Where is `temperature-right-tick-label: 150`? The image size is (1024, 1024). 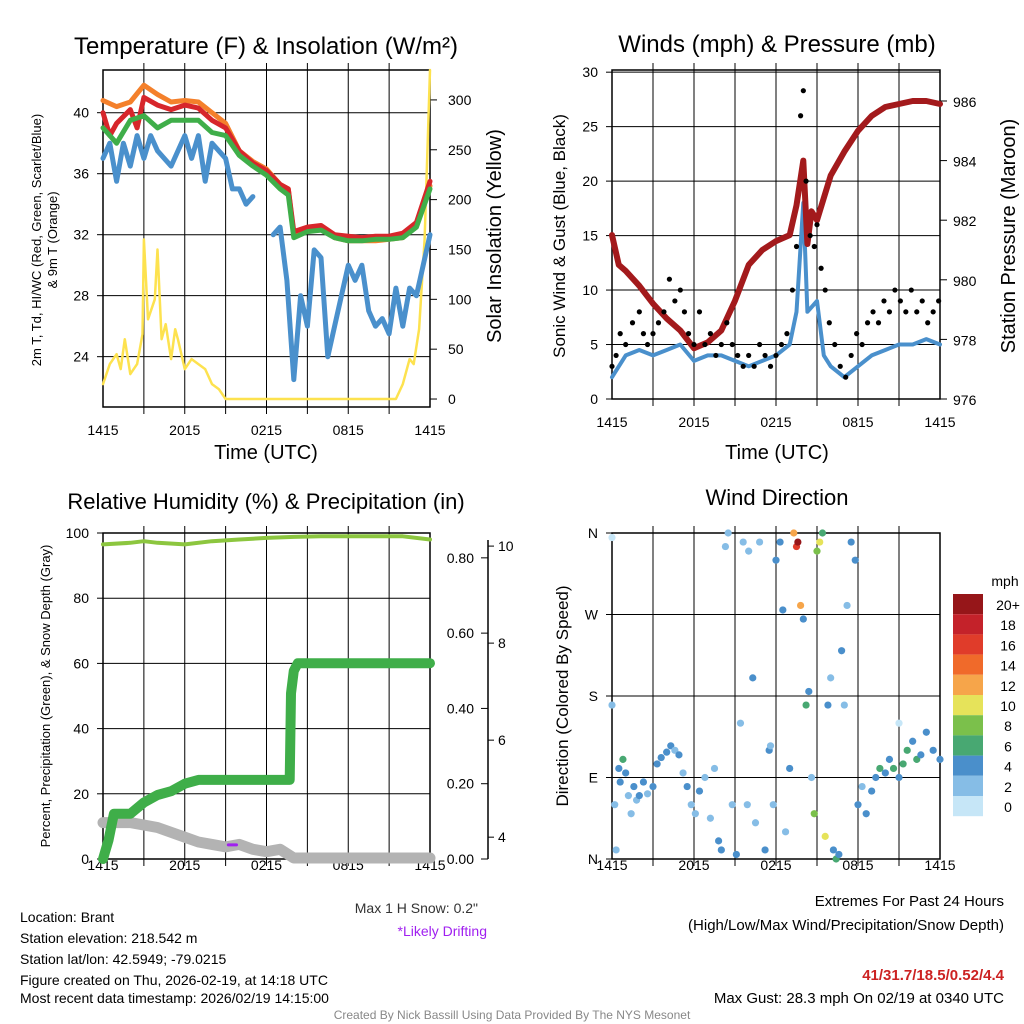 temperature-right-tick-label: 150 is located at coordinates (460, 249).